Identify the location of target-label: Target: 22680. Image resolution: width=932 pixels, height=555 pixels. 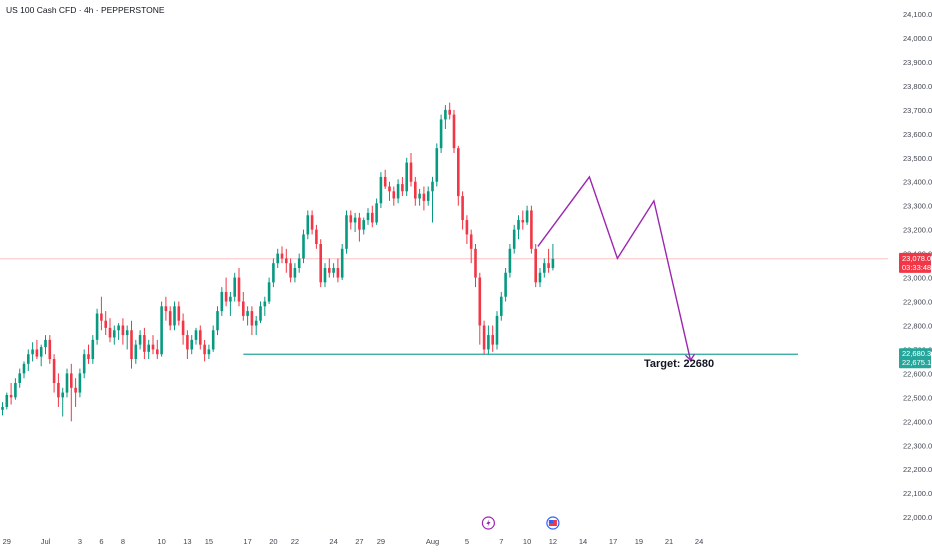
(679, 364).